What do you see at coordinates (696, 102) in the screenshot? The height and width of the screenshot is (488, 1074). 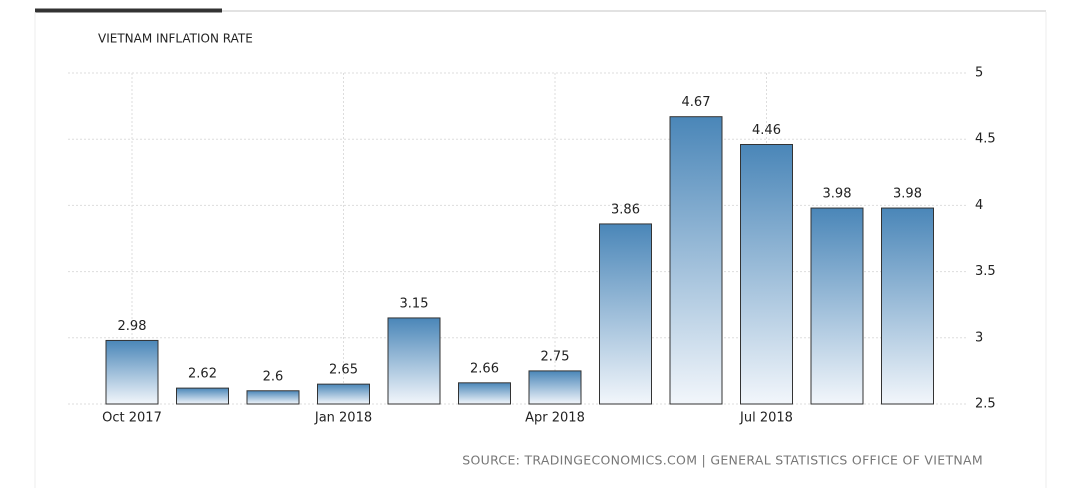 I see `value-label: 4.67` at bounding box center [696, 102].